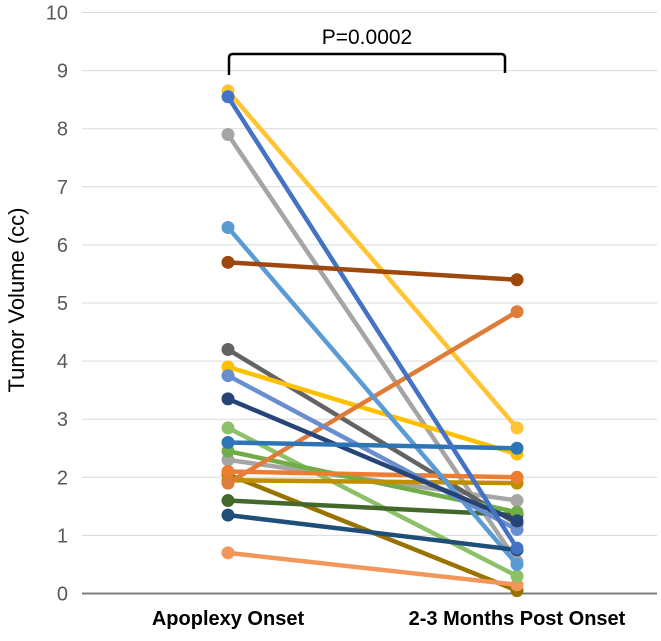 This screenshot has width=661, height=641. I want to click on y-tick-label: 4, so click(62, 362).